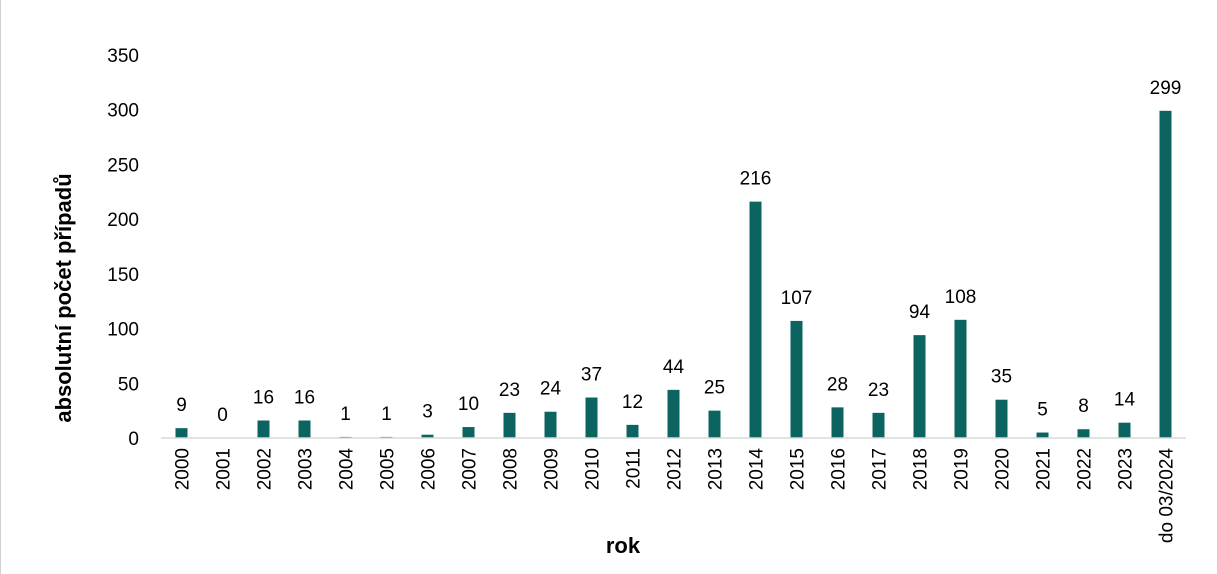 The width and height of the screenshot is (1218, 574). I want to click on x-tick-label: 2004, so click(347, 469).